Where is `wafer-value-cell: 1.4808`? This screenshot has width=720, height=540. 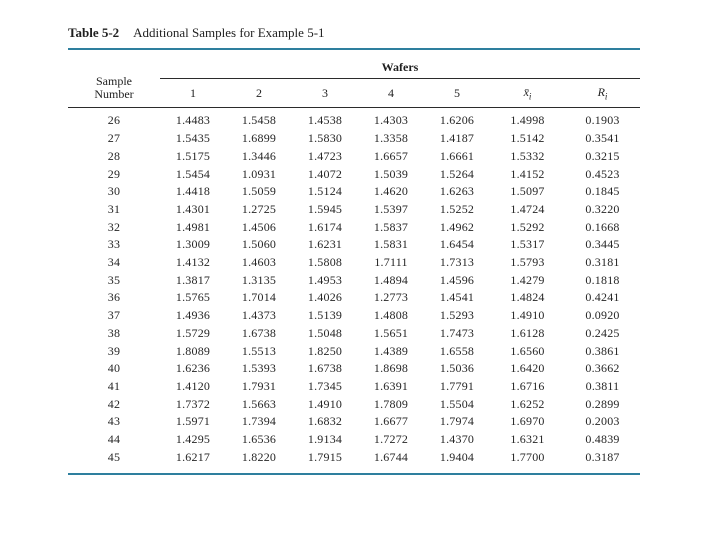 wafer-value-cell: 1.4808 is located at coordinates (391, 315).